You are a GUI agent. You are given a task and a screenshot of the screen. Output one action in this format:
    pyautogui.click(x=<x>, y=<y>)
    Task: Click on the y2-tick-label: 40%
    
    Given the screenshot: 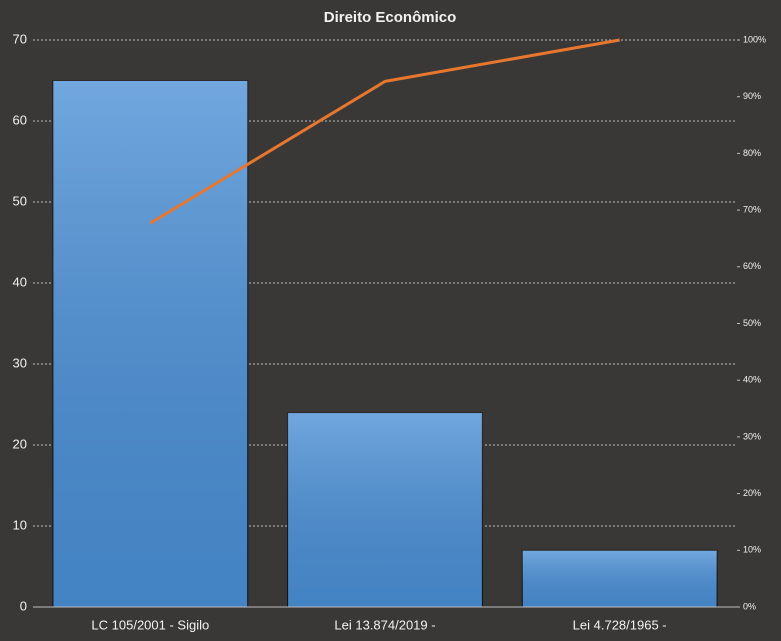 What is the action you would take?
    pyautogui.click(x=752, y=380)
    